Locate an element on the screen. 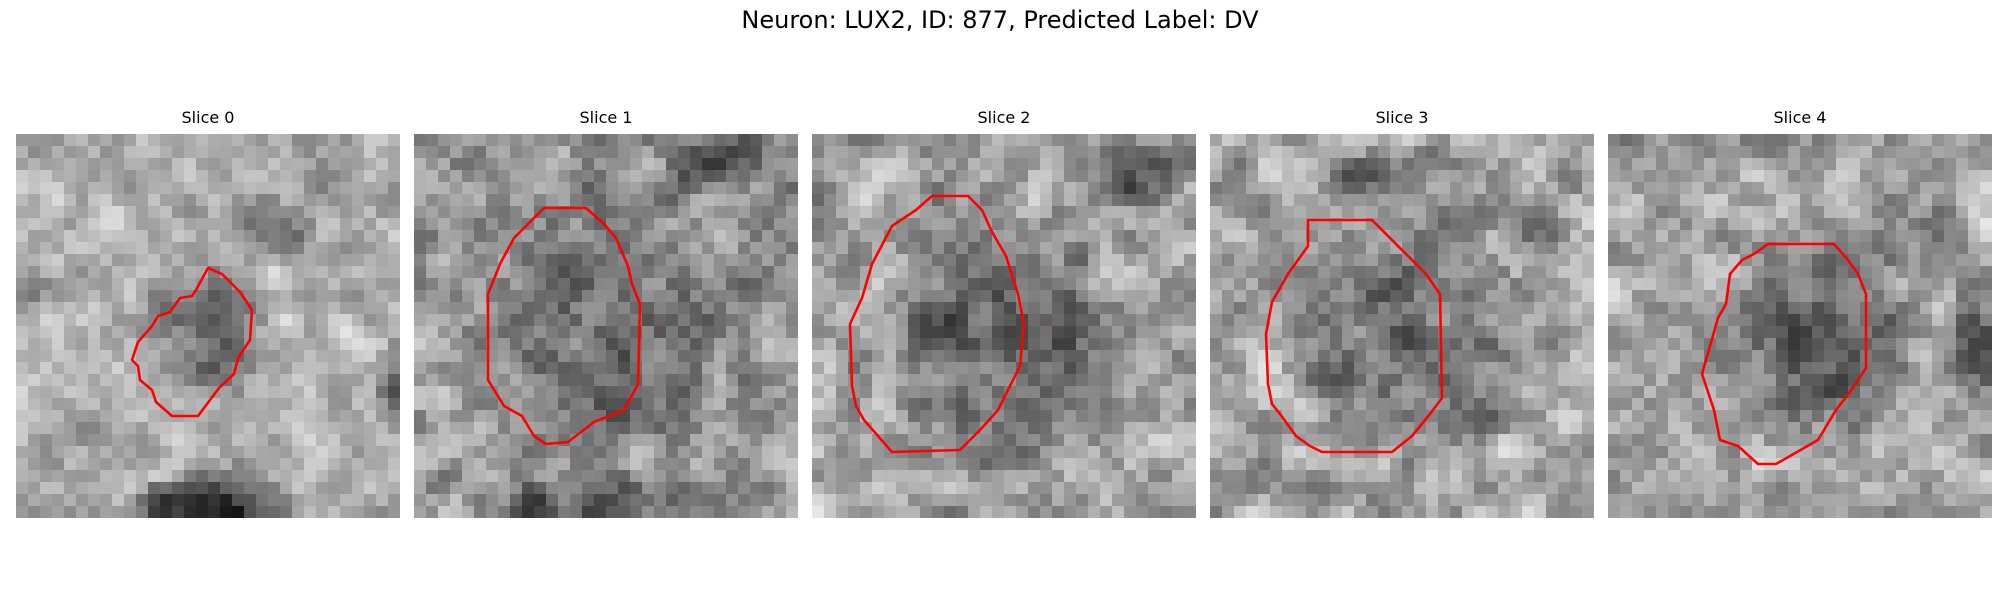 This screenshot has height=600, width=2000. slice-title-2: Slice 2 is located at coordinates (1004, 117).